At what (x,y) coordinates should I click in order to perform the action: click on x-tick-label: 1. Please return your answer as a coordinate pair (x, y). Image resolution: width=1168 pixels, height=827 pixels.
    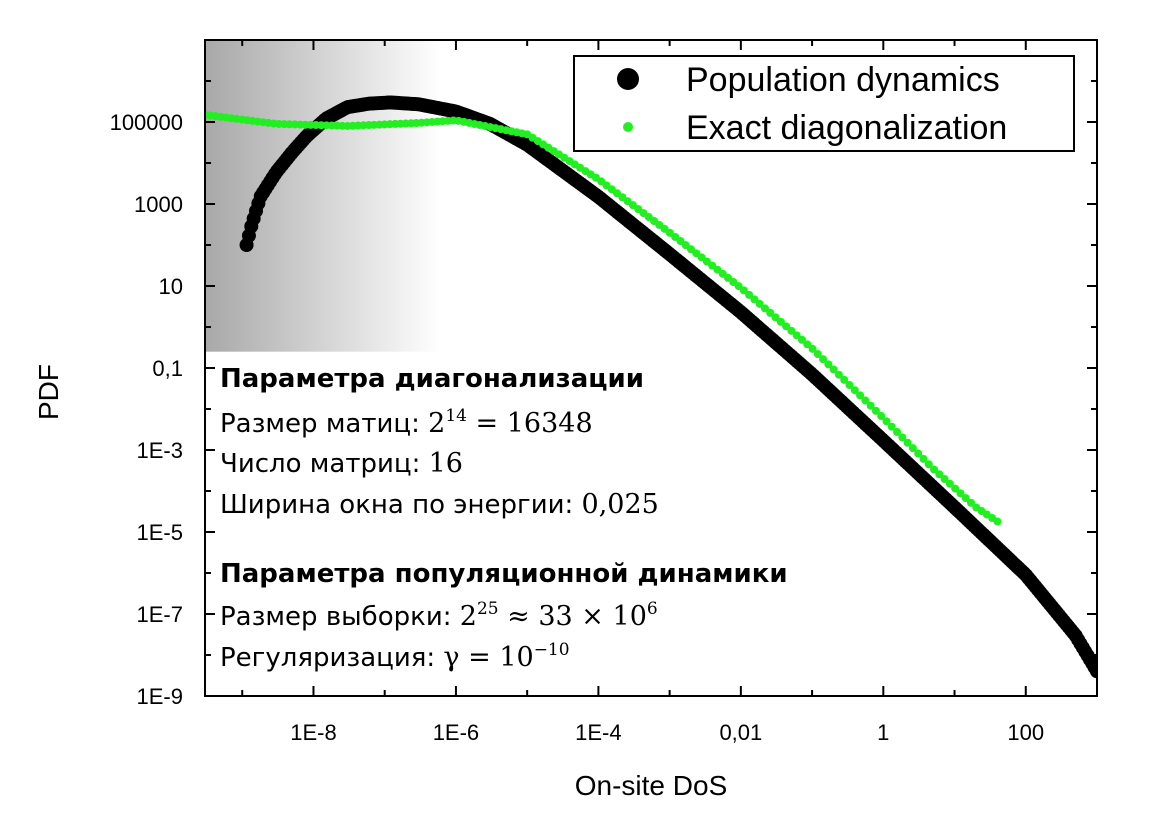
    Looking at the image, I should click on (883, 732).